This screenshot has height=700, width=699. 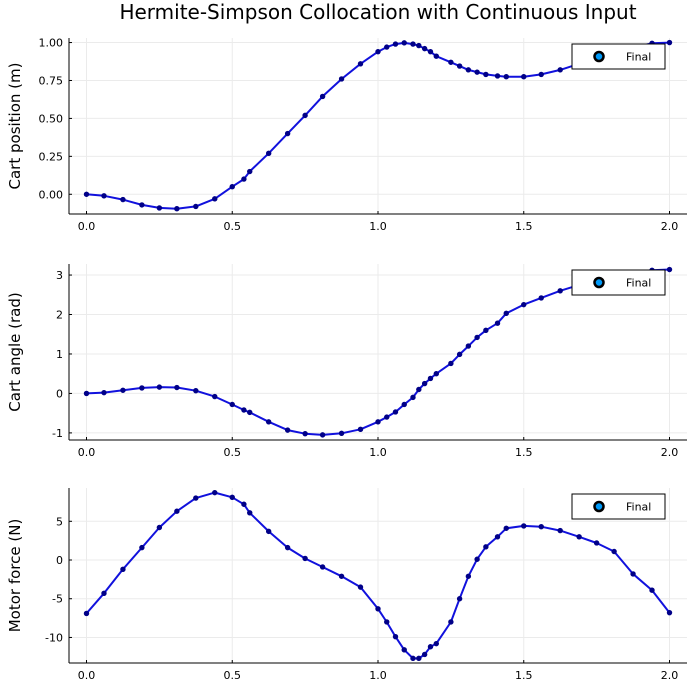 What do you see at coordinates (59, 275) in the screenshot?
I see `y-tick-label: 3` at bounding box center [59, 275].